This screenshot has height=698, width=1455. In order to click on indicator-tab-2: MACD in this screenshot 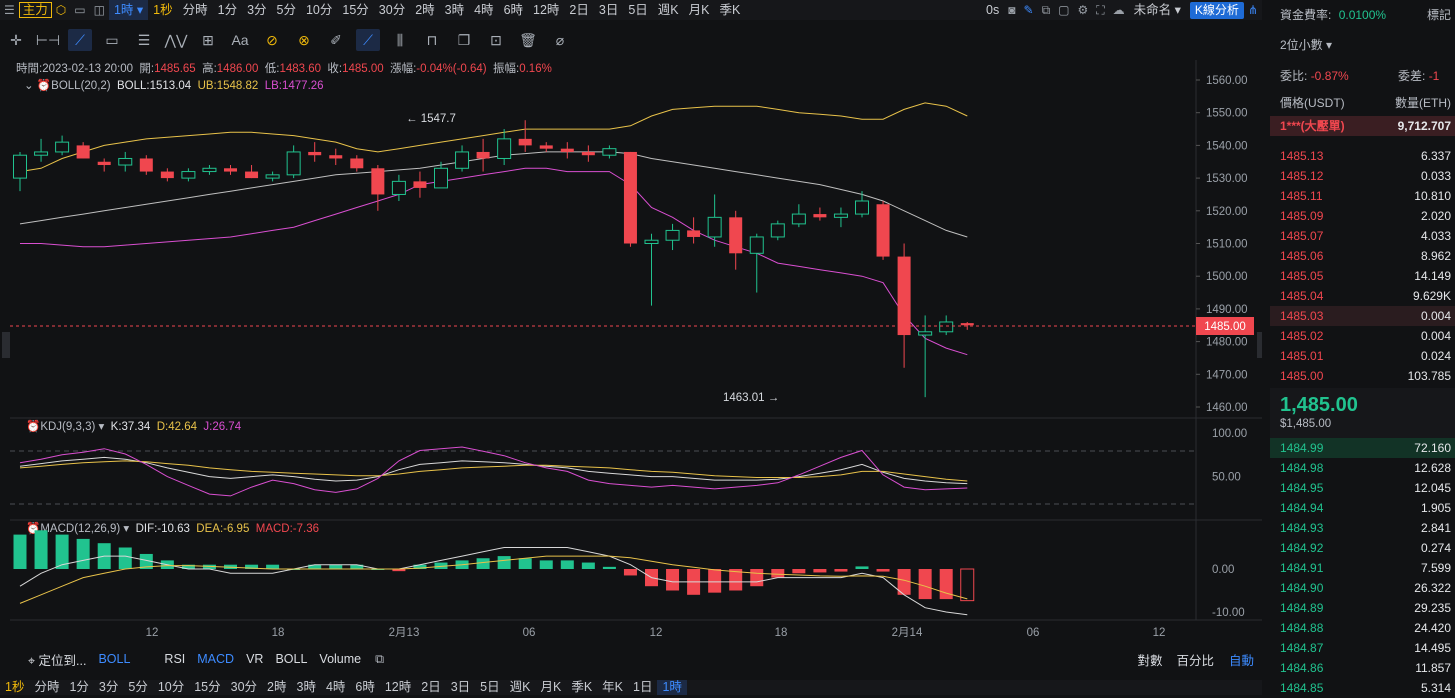, I will do `click(216, 659)`.